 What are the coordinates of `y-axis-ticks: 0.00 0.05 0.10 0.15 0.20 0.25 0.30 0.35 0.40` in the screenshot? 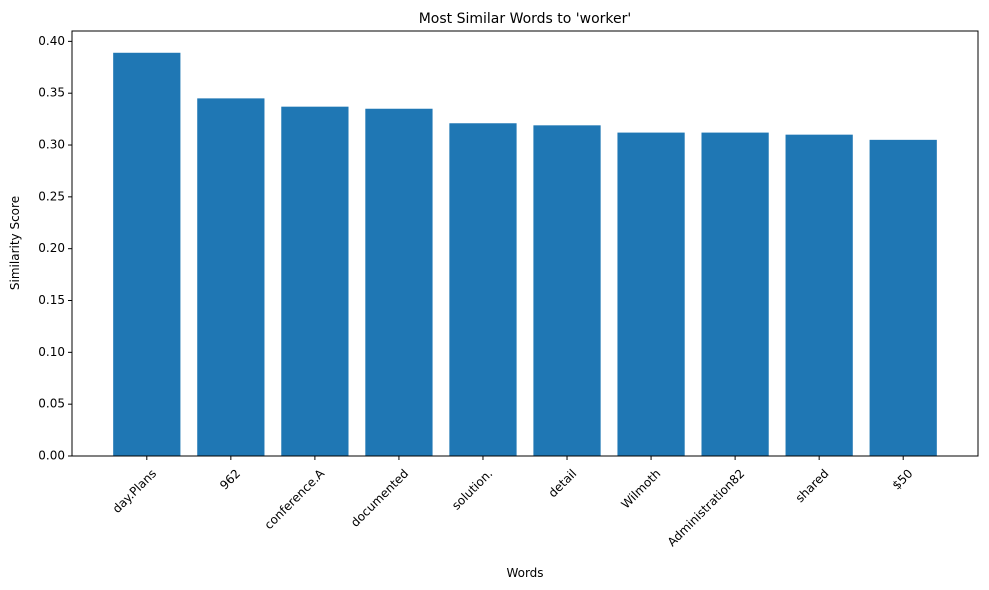 It's located at (55, 248).